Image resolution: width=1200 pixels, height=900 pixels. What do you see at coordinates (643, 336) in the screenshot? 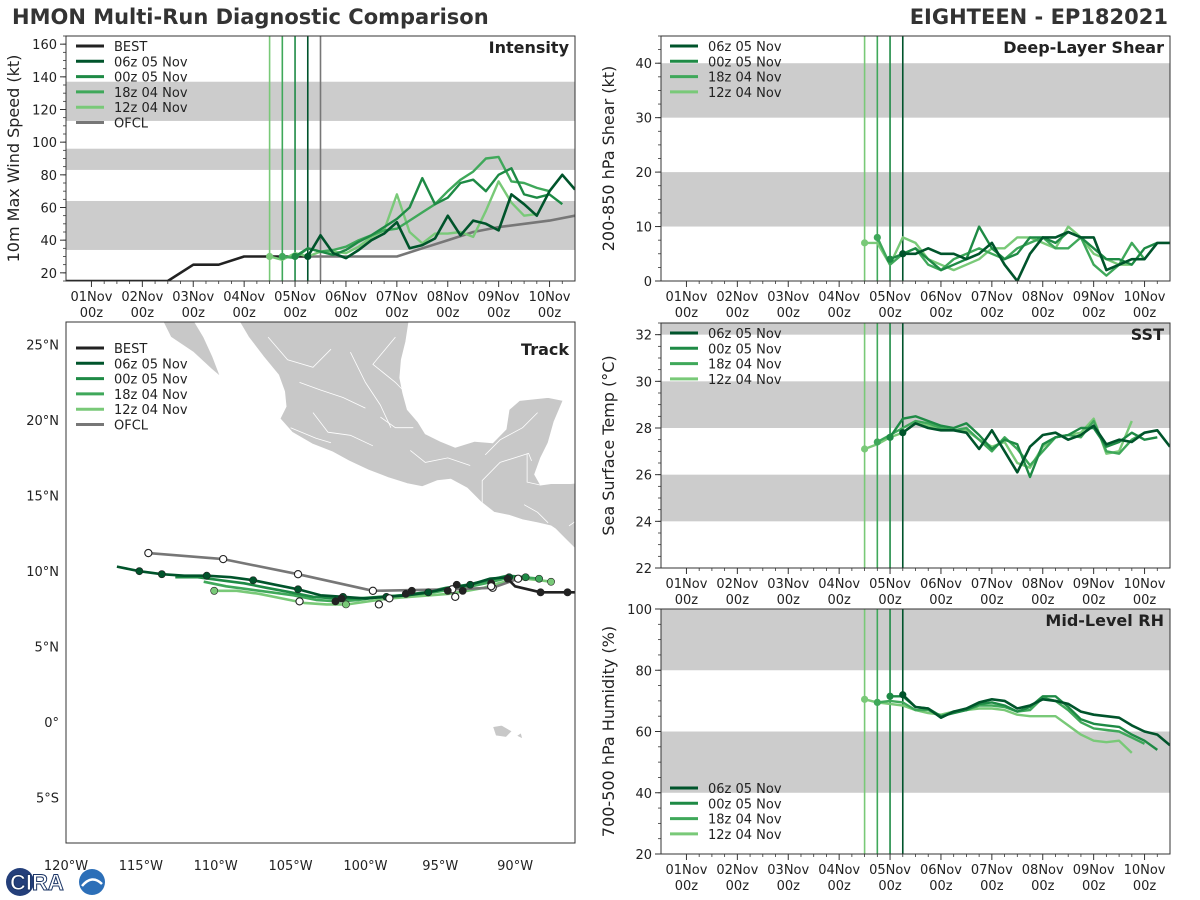
I see `y-tick-label: 32` at bounding box center [643, 336].